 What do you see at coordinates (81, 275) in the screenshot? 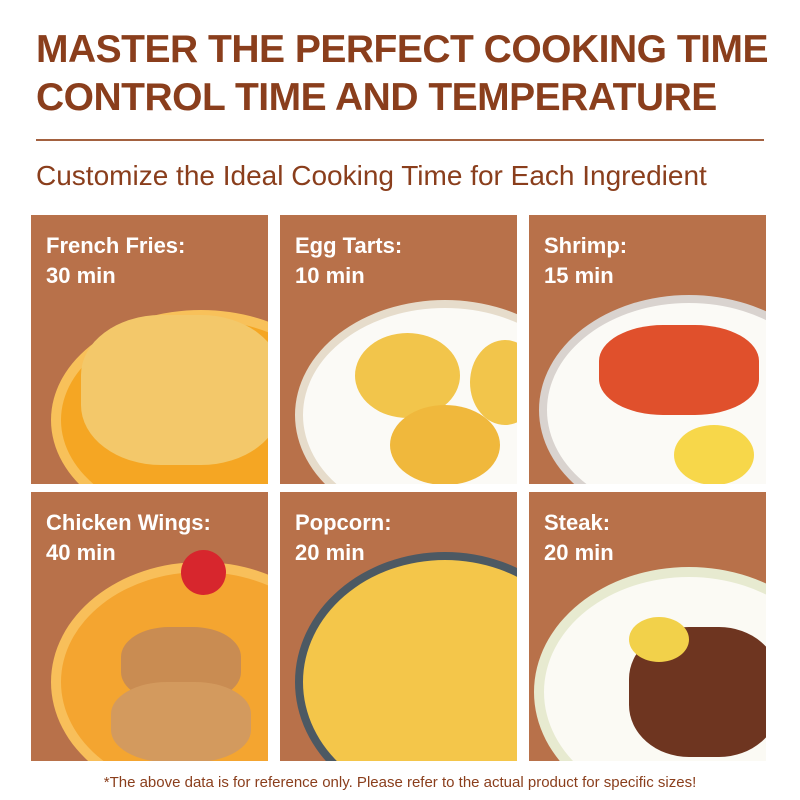
I see `cooking-time: 30 min` at bounding box center [81, 275].